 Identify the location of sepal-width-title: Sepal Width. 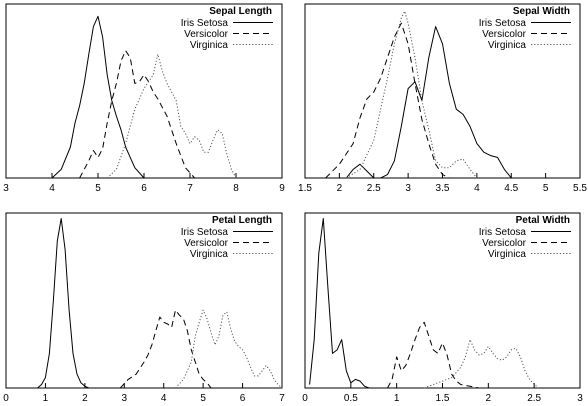
(541, 11).